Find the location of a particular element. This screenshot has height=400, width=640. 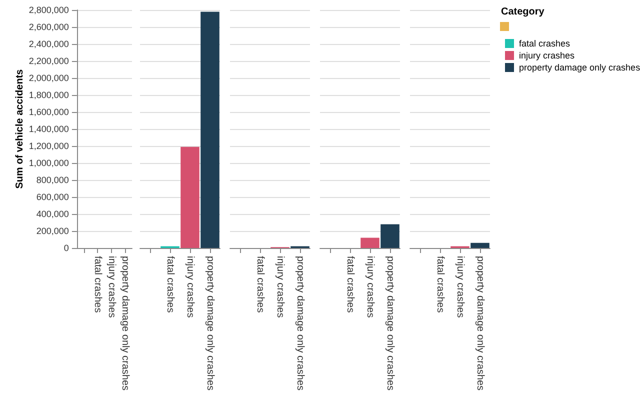

y-tick-label: 1,200,000 is located at coordinates (48, 146).